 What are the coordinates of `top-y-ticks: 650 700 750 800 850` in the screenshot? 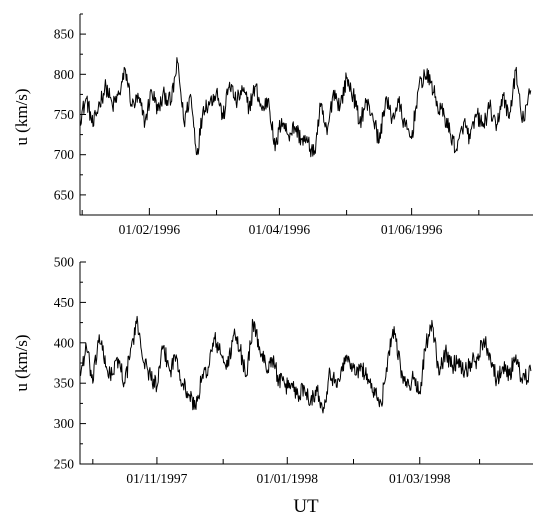 It's located at (70, 114).